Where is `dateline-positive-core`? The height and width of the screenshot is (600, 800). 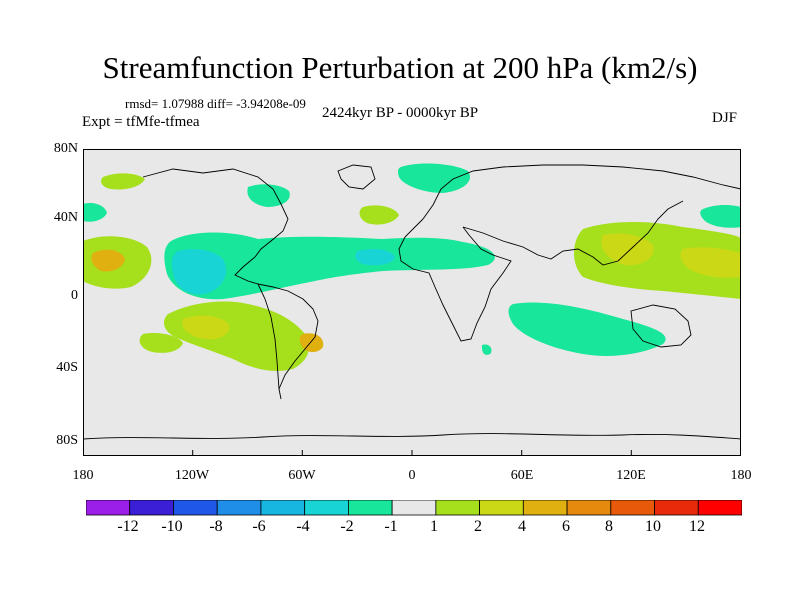
dateline-positive-core is located at coordinates (710, 262).